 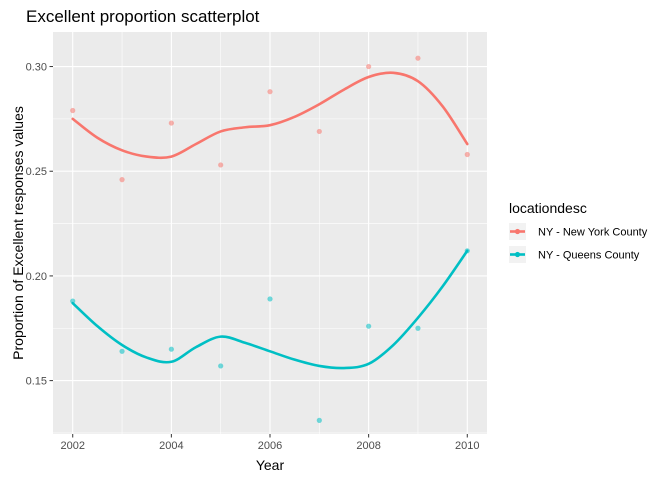 I want to click on x-tick-label: 2006, so click(x=270, y=446).